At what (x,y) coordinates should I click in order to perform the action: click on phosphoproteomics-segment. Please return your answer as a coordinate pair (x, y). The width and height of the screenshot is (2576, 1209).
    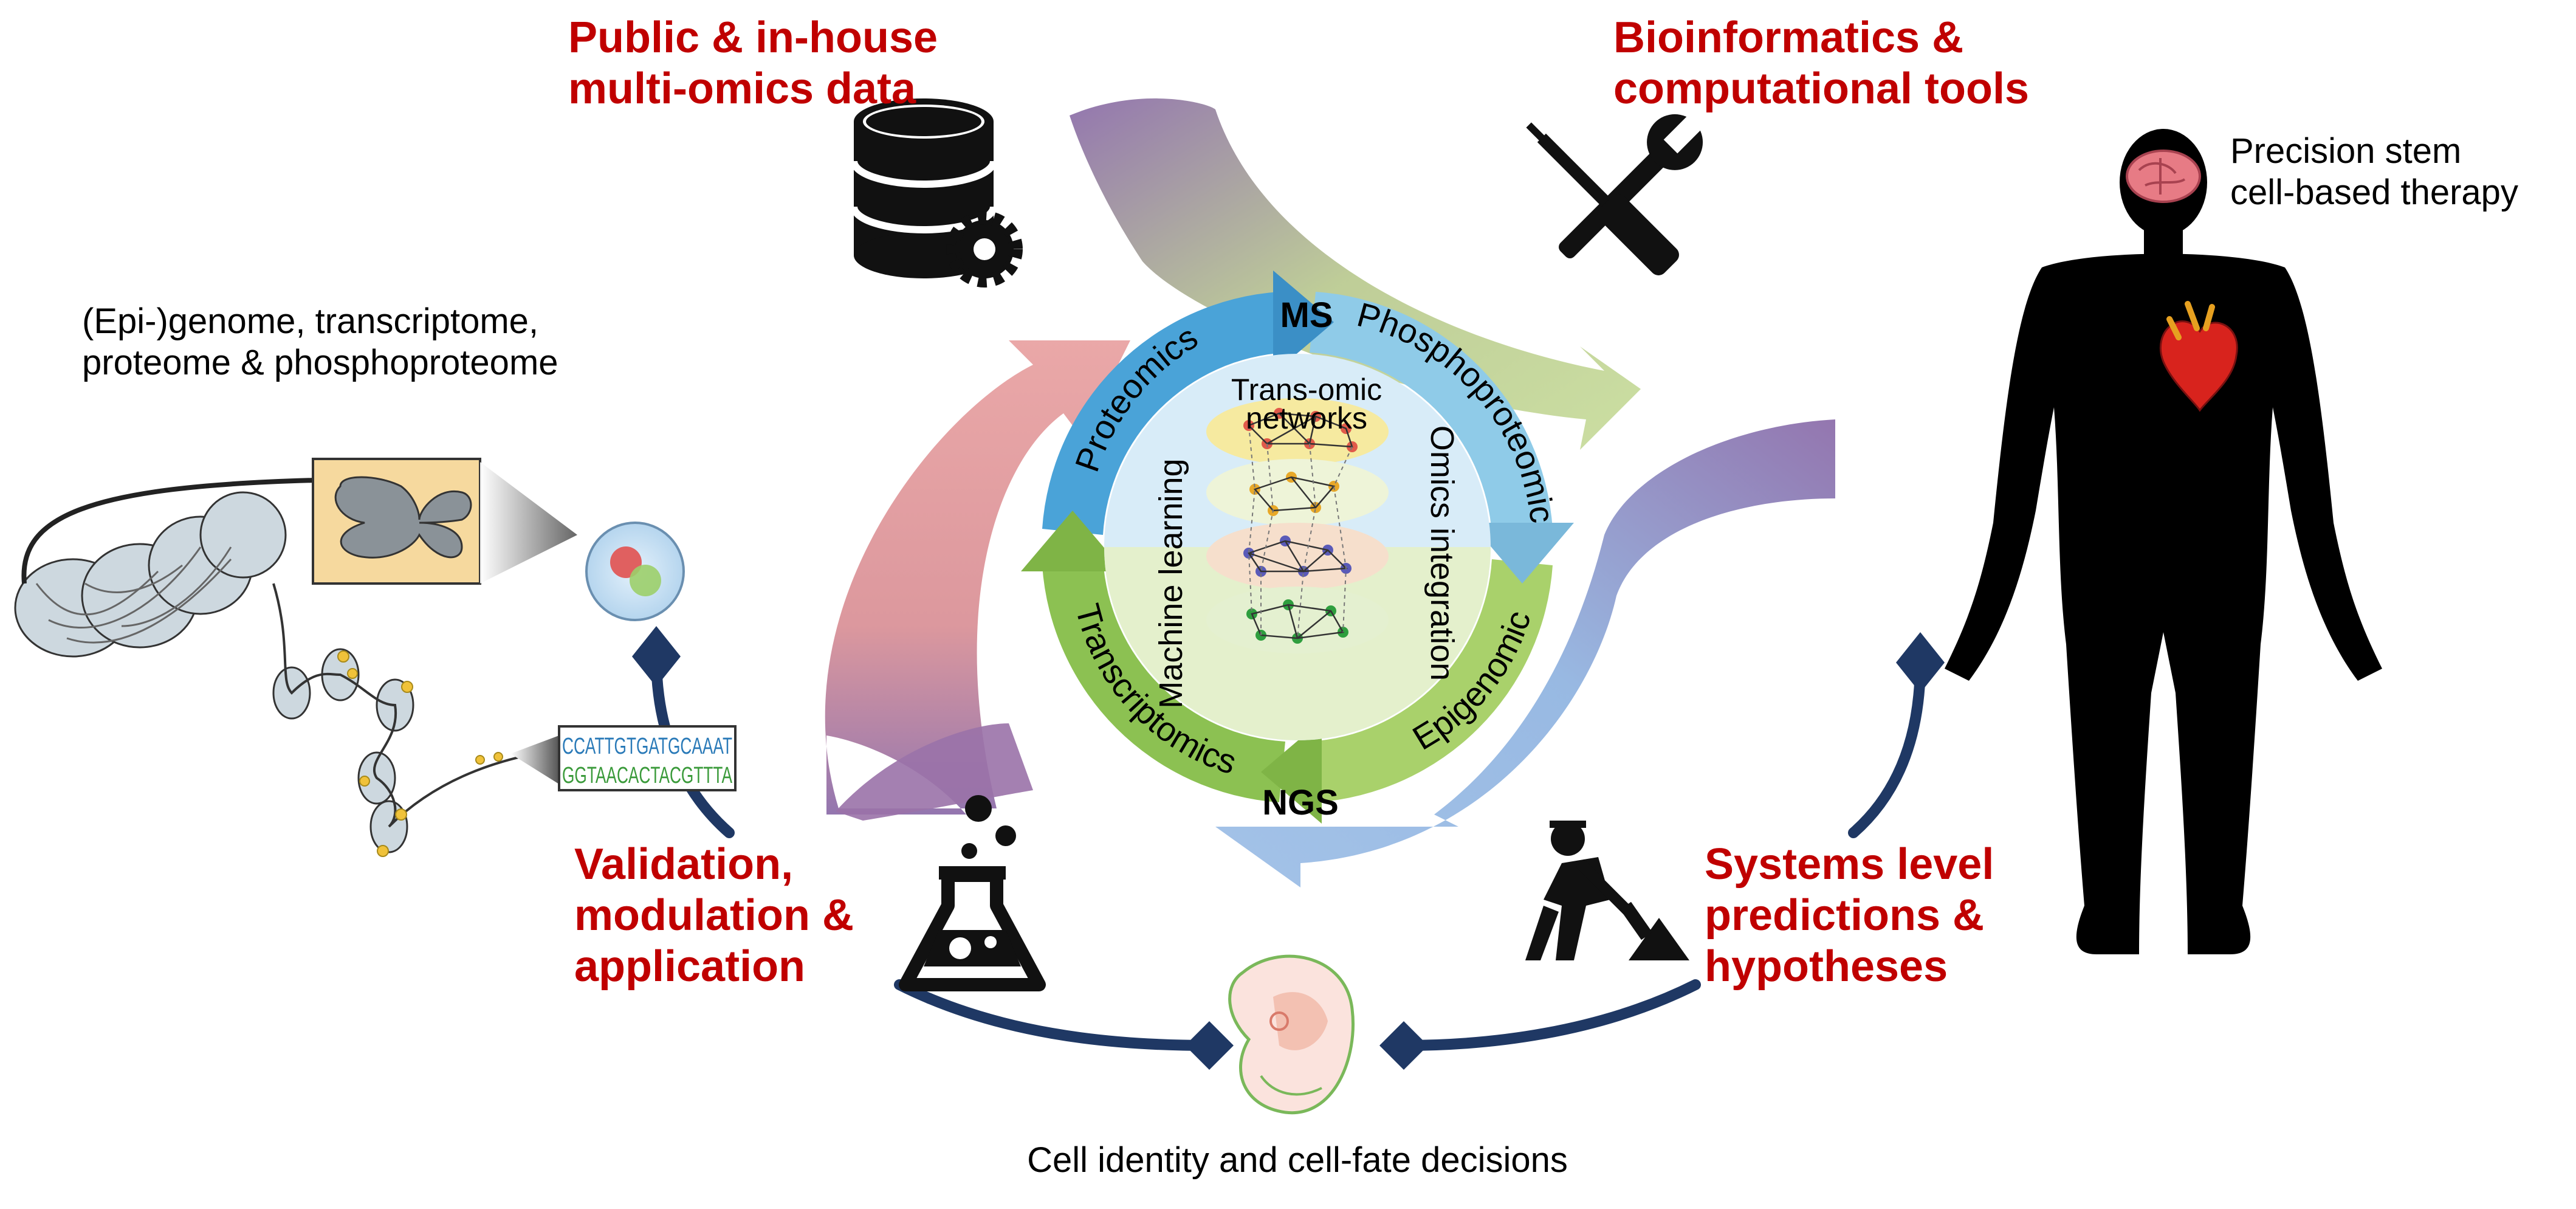
    Looking at the image, I should click on (1431, 413).